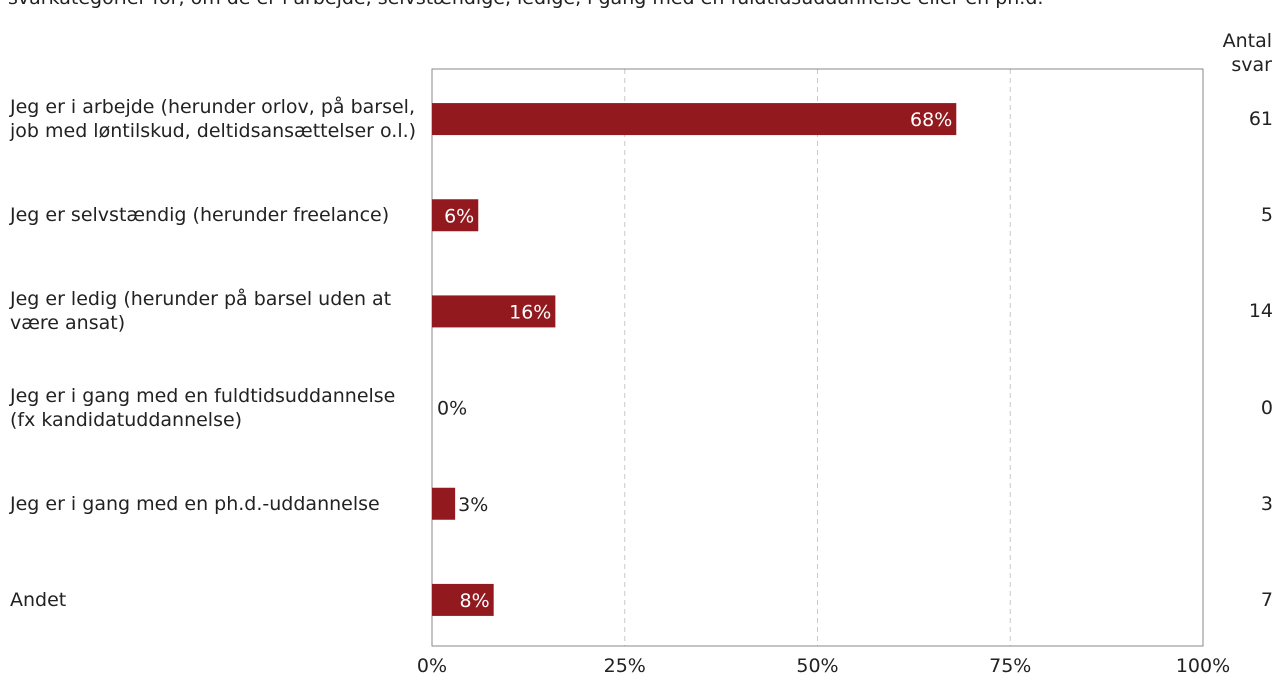 Image resolution: width=1276 pixels, height=679 pixels. What do you see at coordinates (475, 601) in the screenshot?
I see `bar-value-label: 8%` at bounding box center [475, 601].